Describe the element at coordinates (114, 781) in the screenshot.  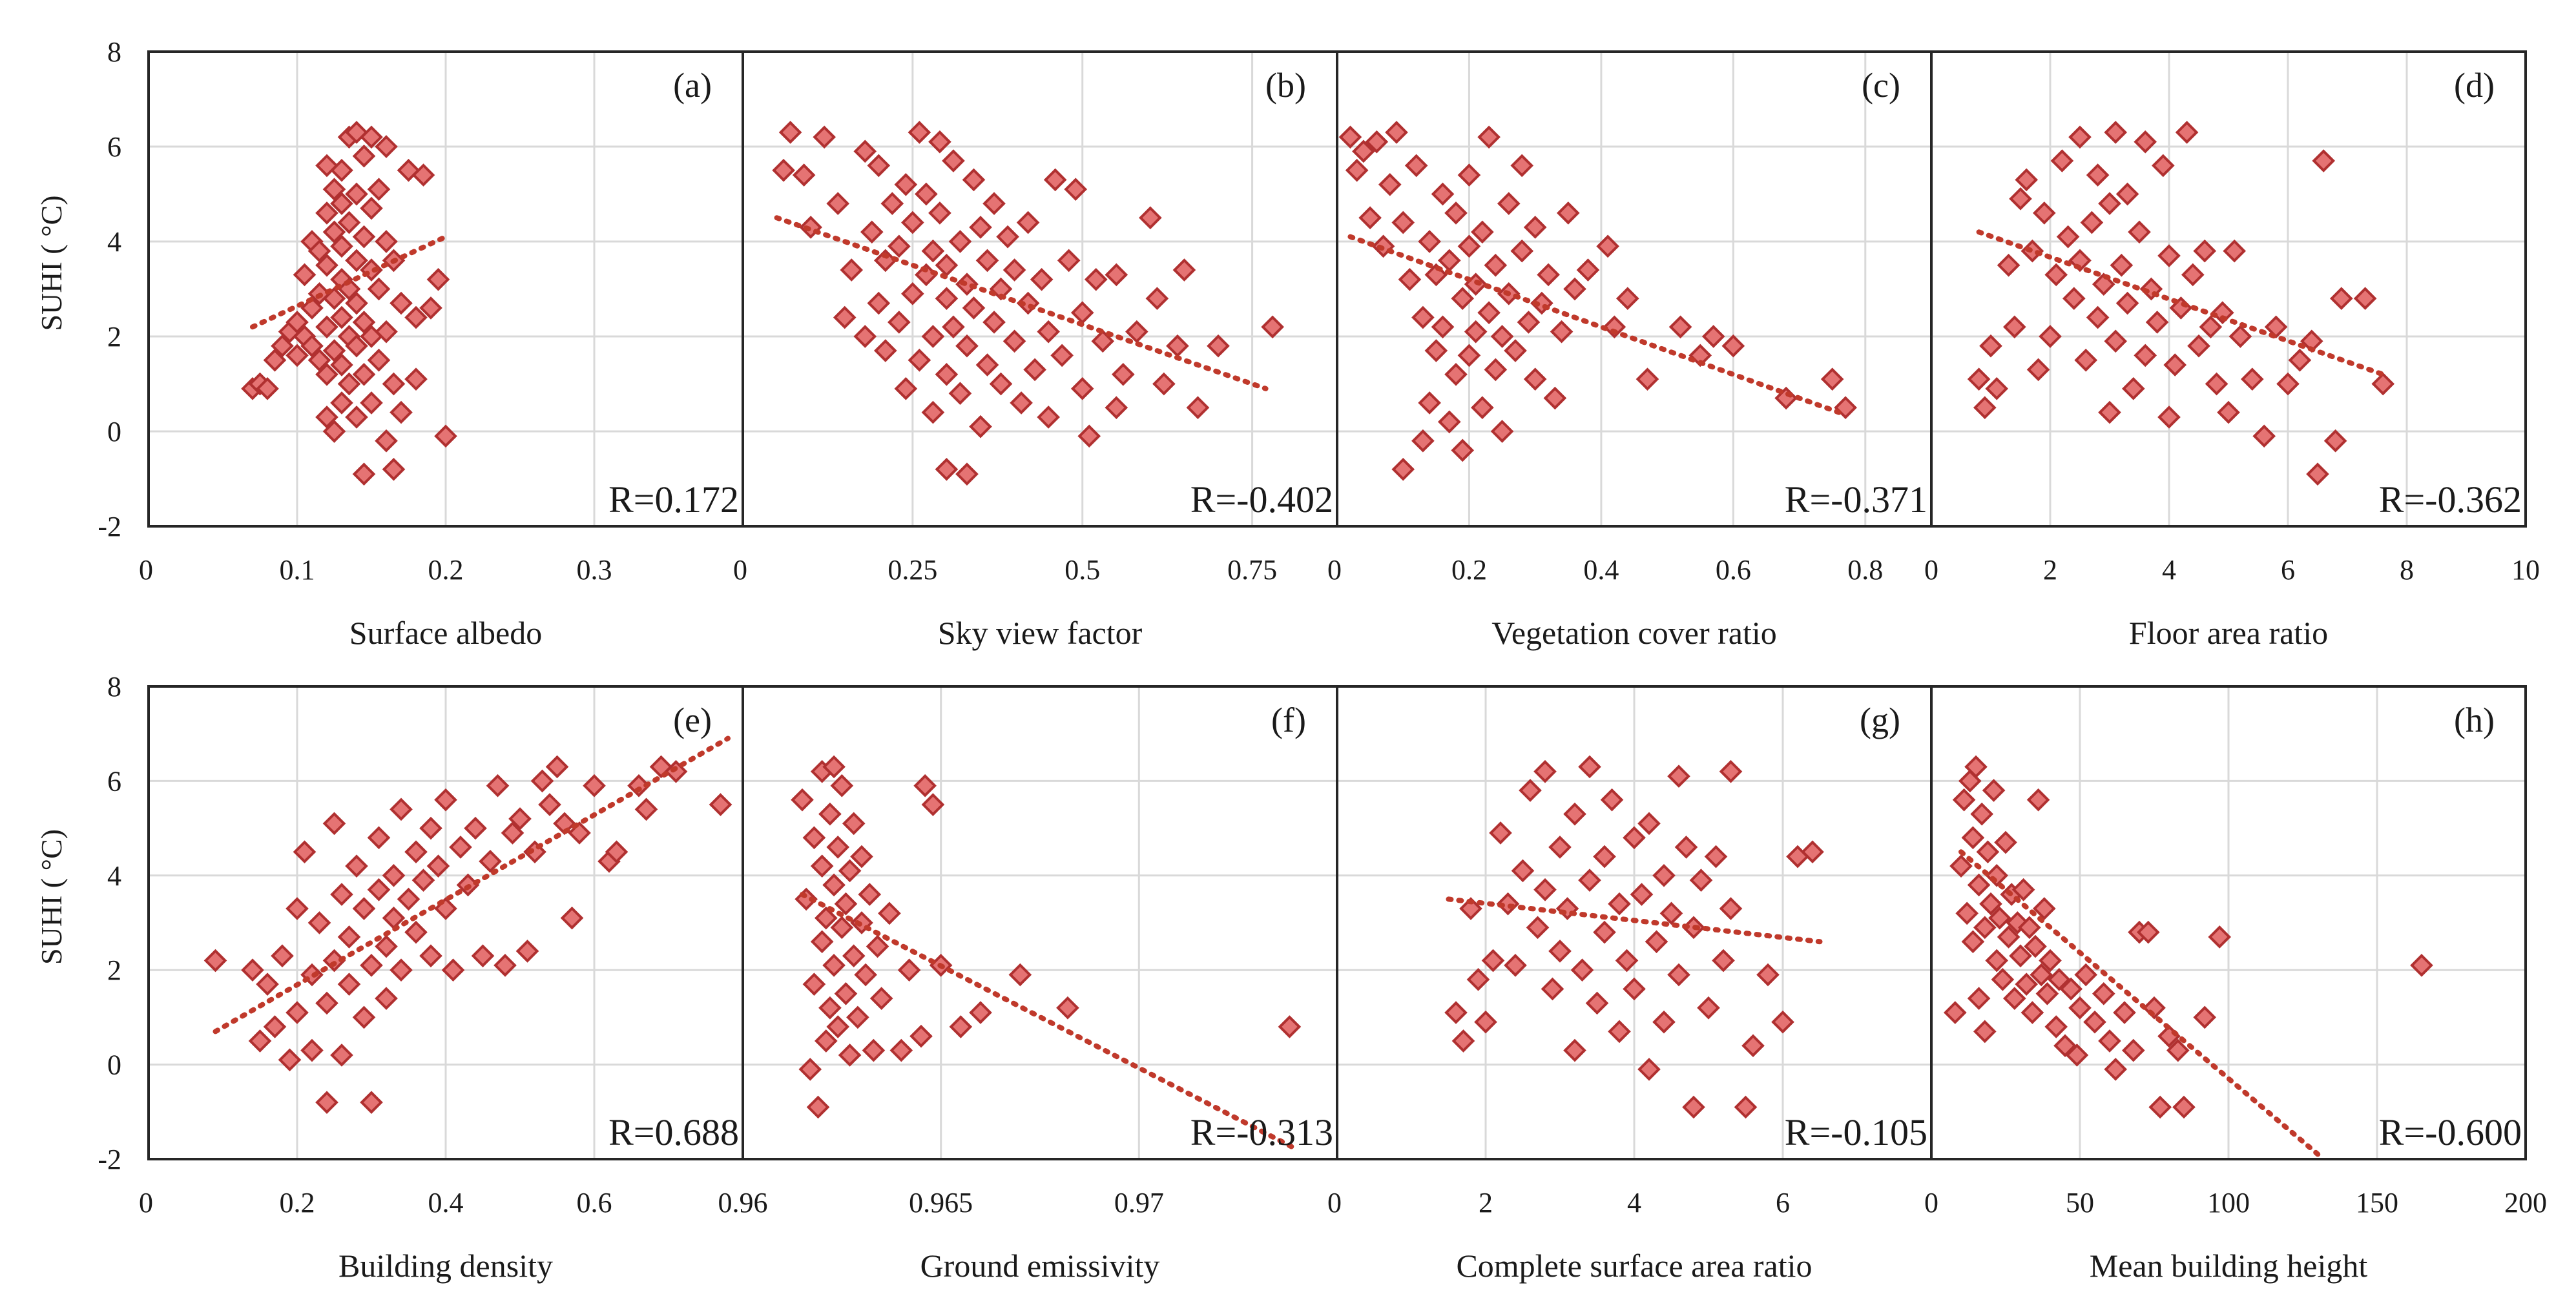
I see `y-tick-label: 6` at that location.